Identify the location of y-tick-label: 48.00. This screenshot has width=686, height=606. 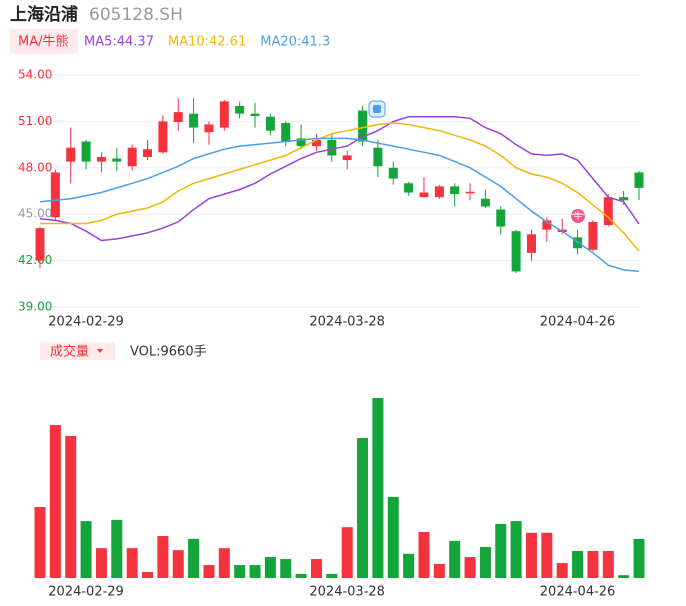
(35, 167).